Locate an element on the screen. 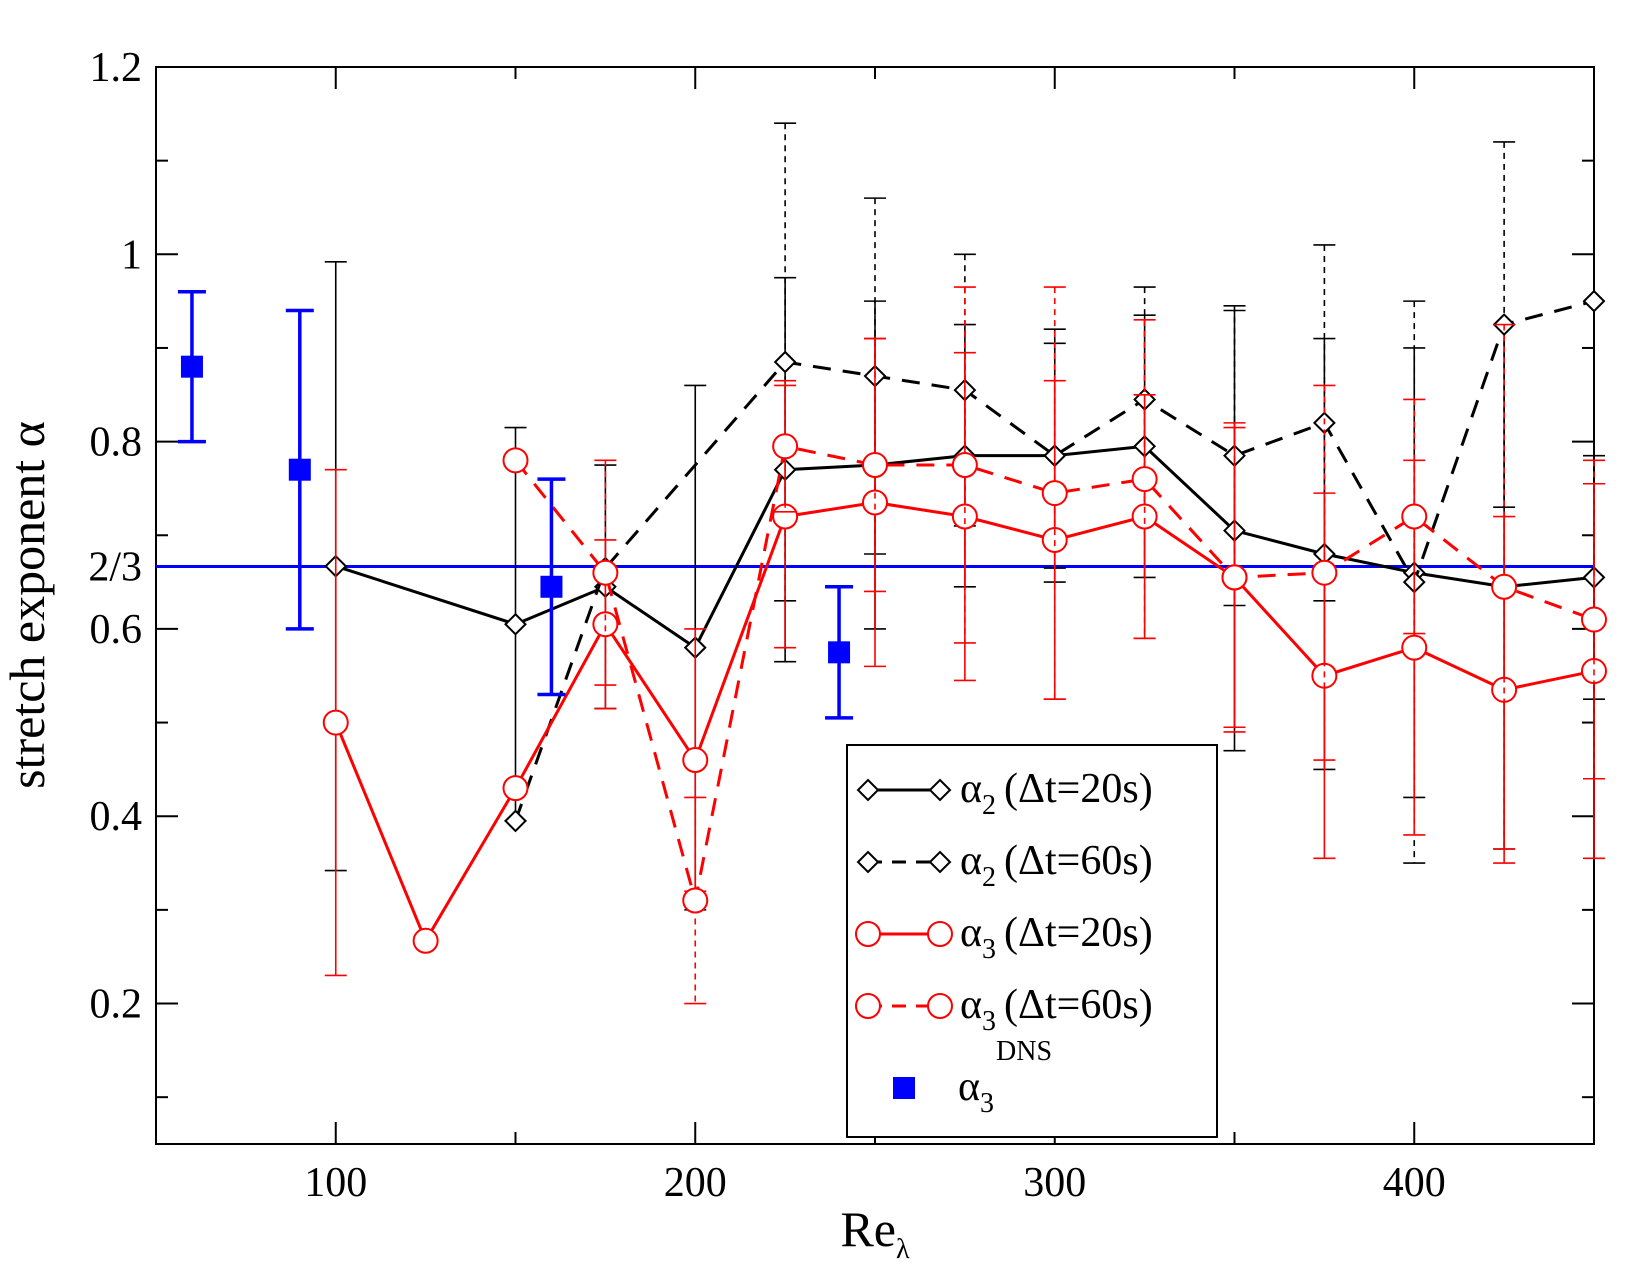 The height and width of the screenshot is (1275, 1650). x-axis-title-sub: λ is located at coordinates (903, 1249).